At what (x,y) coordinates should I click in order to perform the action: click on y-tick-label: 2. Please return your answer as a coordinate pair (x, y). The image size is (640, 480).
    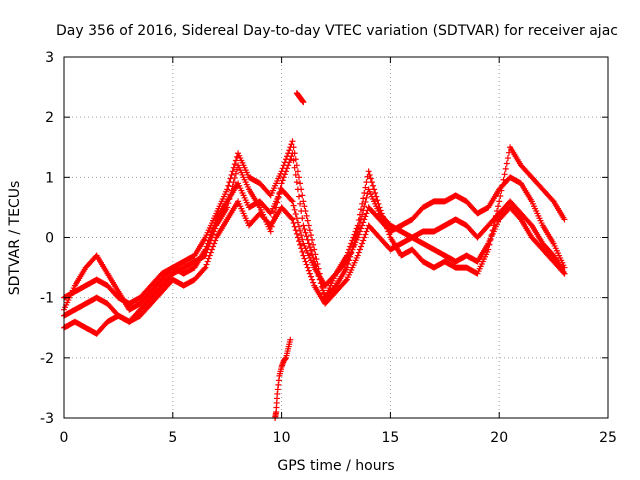
    Looking at the image, I should click on (49, 118).